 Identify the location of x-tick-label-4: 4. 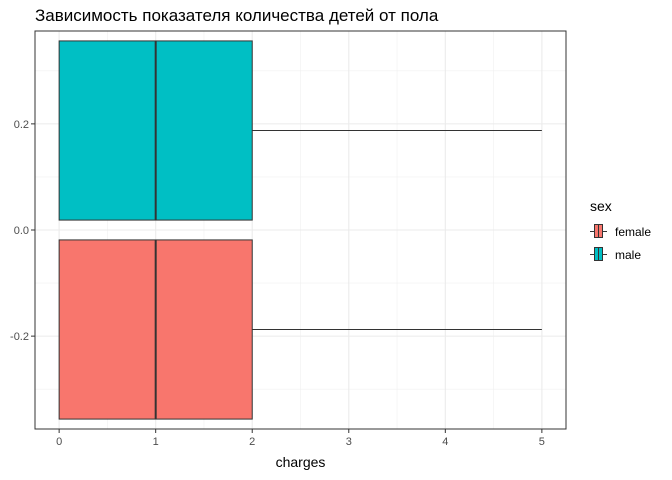
(445, 442).